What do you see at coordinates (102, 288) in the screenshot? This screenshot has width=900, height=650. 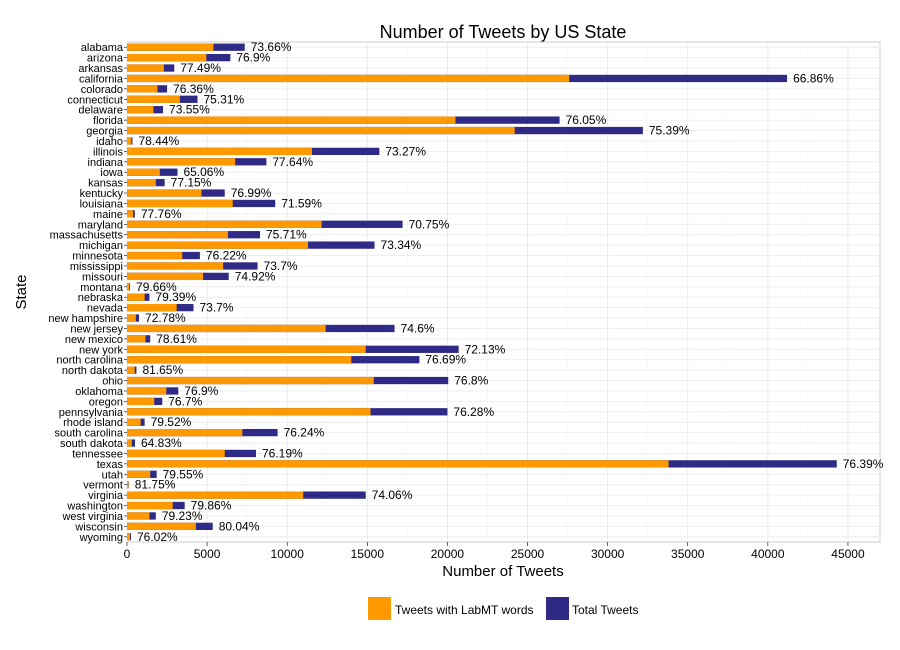 I see `state-label: montana` at bounding box center [102, 288].